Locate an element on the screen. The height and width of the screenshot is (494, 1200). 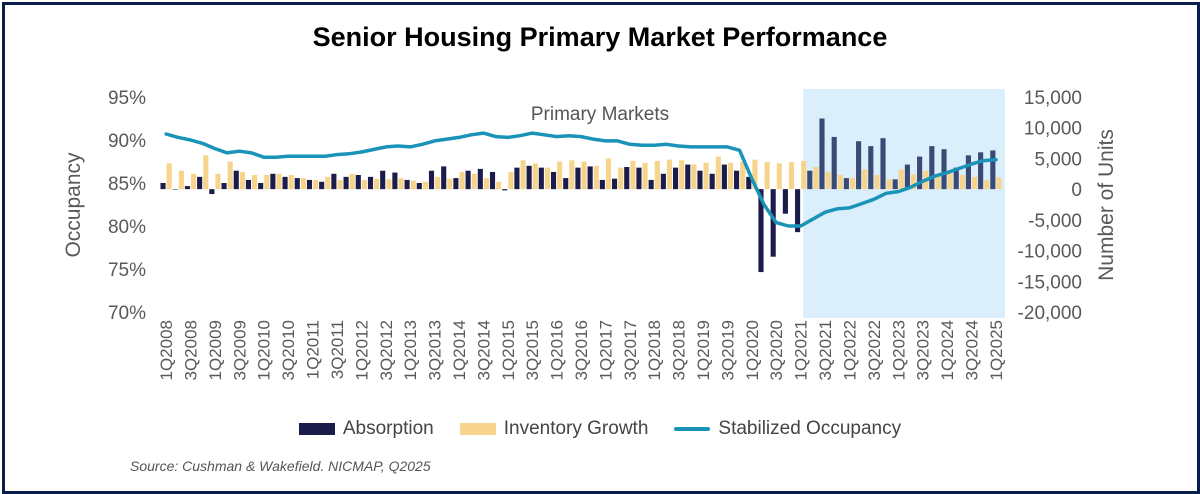
right-axis-tick-label: 5,000 is located at coordinates (1058, 159).